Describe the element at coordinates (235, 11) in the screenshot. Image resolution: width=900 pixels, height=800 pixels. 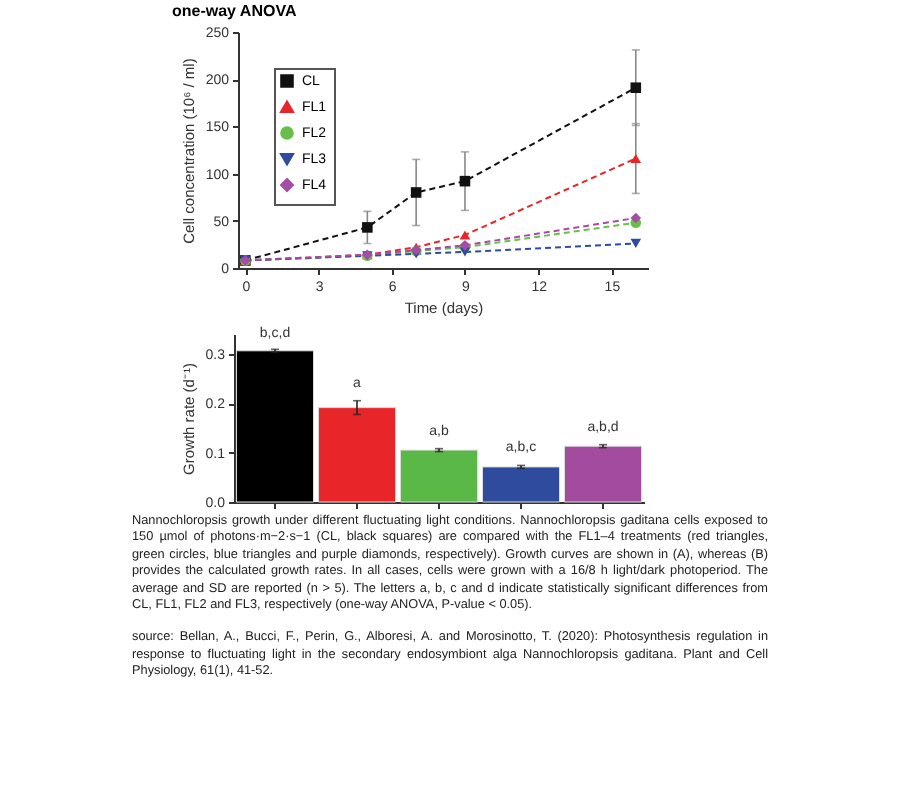
I see `text: one-way ANOVA` at that location.